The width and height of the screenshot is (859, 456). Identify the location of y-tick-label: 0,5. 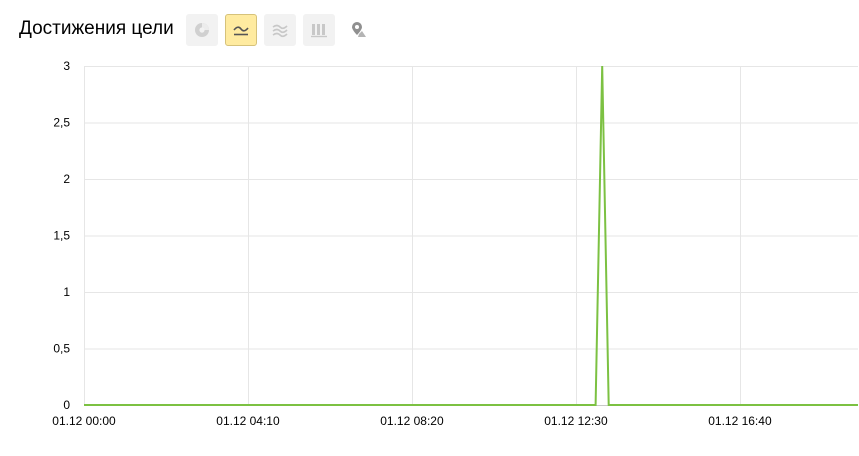
(61, 349).